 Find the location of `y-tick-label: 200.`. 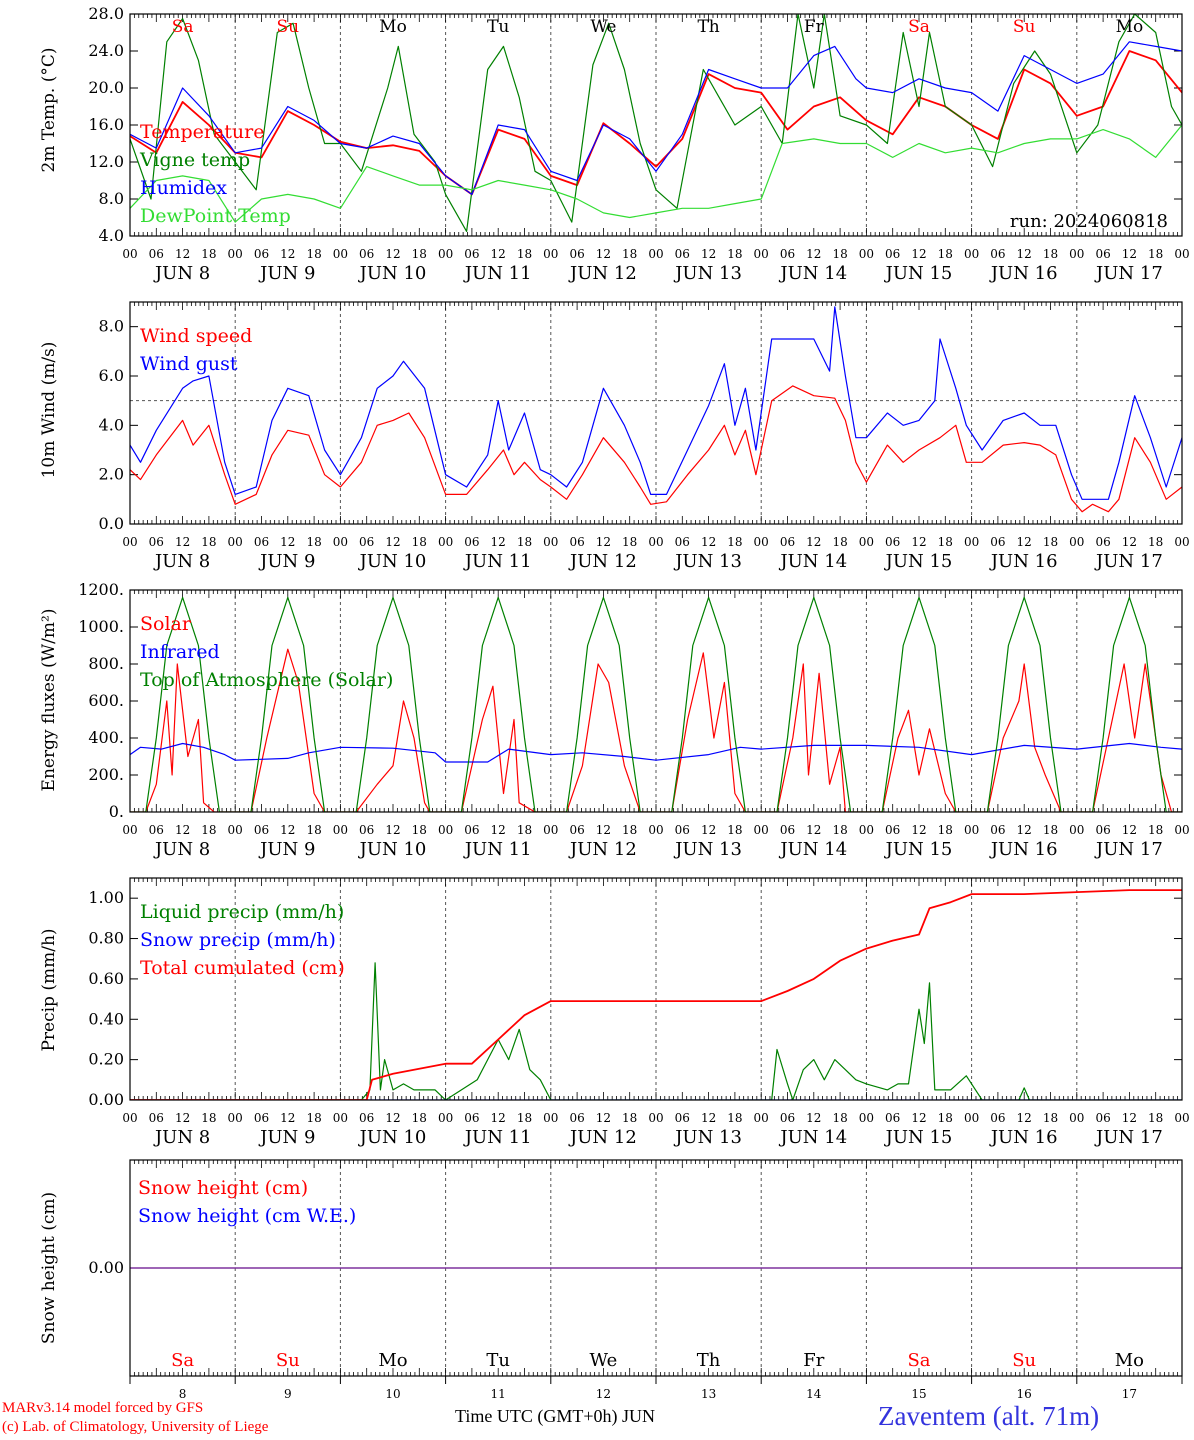

y-tick-label: 200. is located at coordinates (106, 774).